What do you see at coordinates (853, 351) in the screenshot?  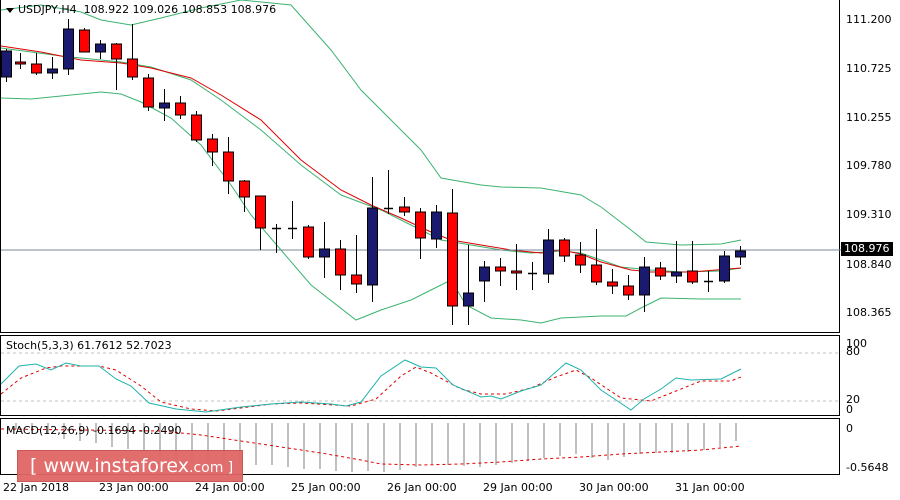 I see `stoch-tick-80: 80` at bounding box center [853, 351].